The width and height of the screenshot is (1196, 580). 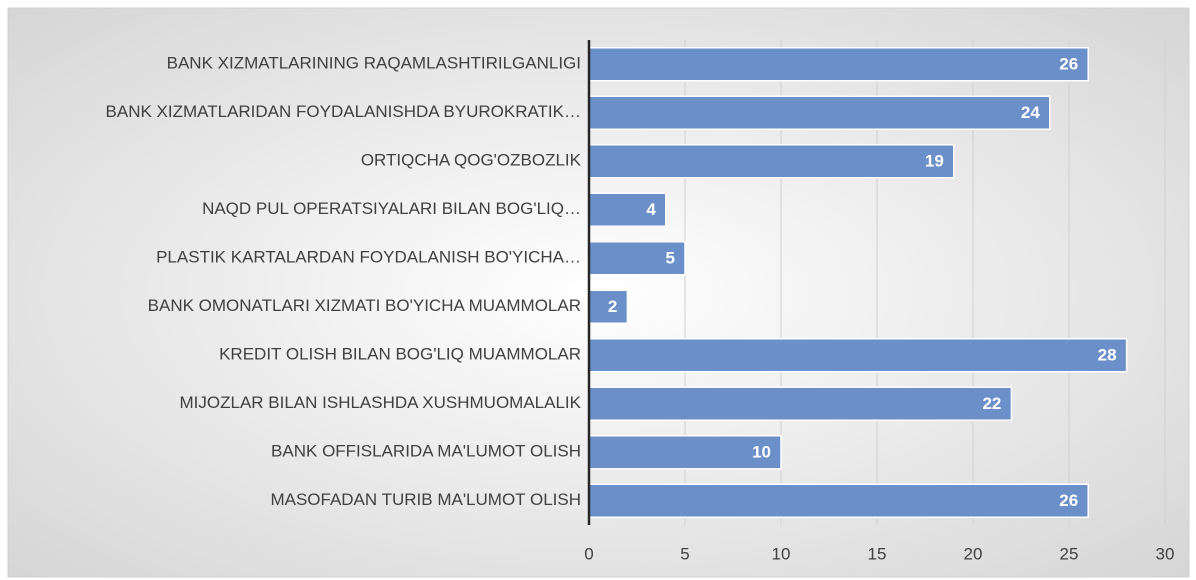 I want to click on data-label: 2, so click(x=612, y=306).